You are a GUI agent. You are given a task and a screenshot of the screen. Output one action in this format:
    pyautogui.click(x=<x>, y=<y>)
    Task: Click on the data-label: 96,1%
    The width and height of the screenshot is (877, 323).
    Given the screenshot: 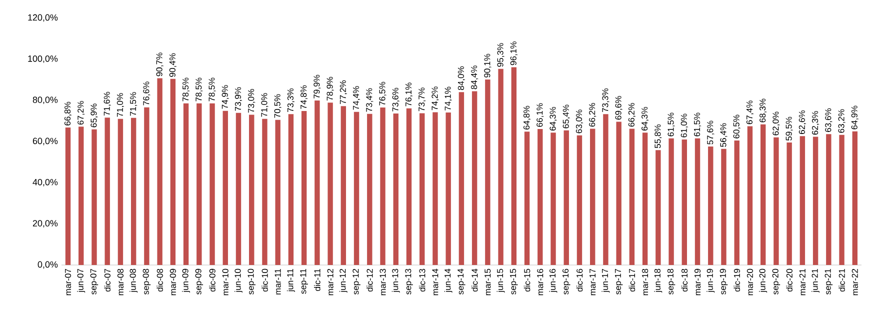 What is the action you would take?
    pyautogui.click(x=514, y=54)
    